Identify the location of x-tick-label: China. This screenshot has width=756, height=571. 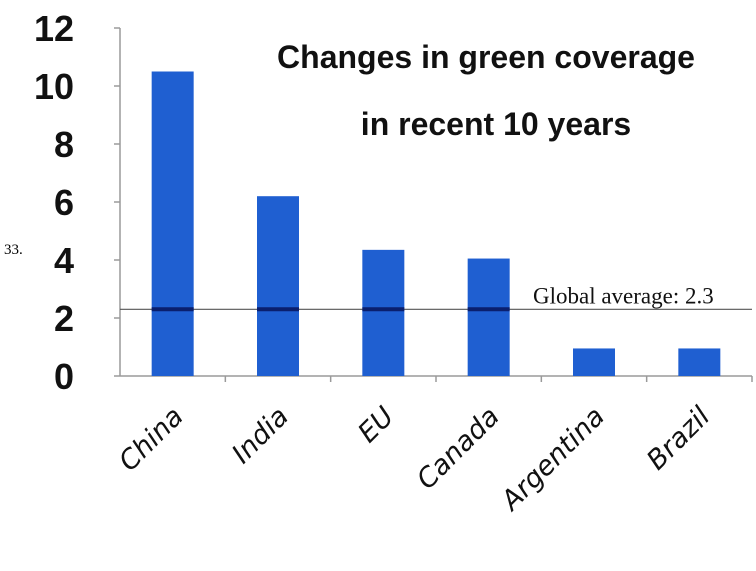
(151, 439).